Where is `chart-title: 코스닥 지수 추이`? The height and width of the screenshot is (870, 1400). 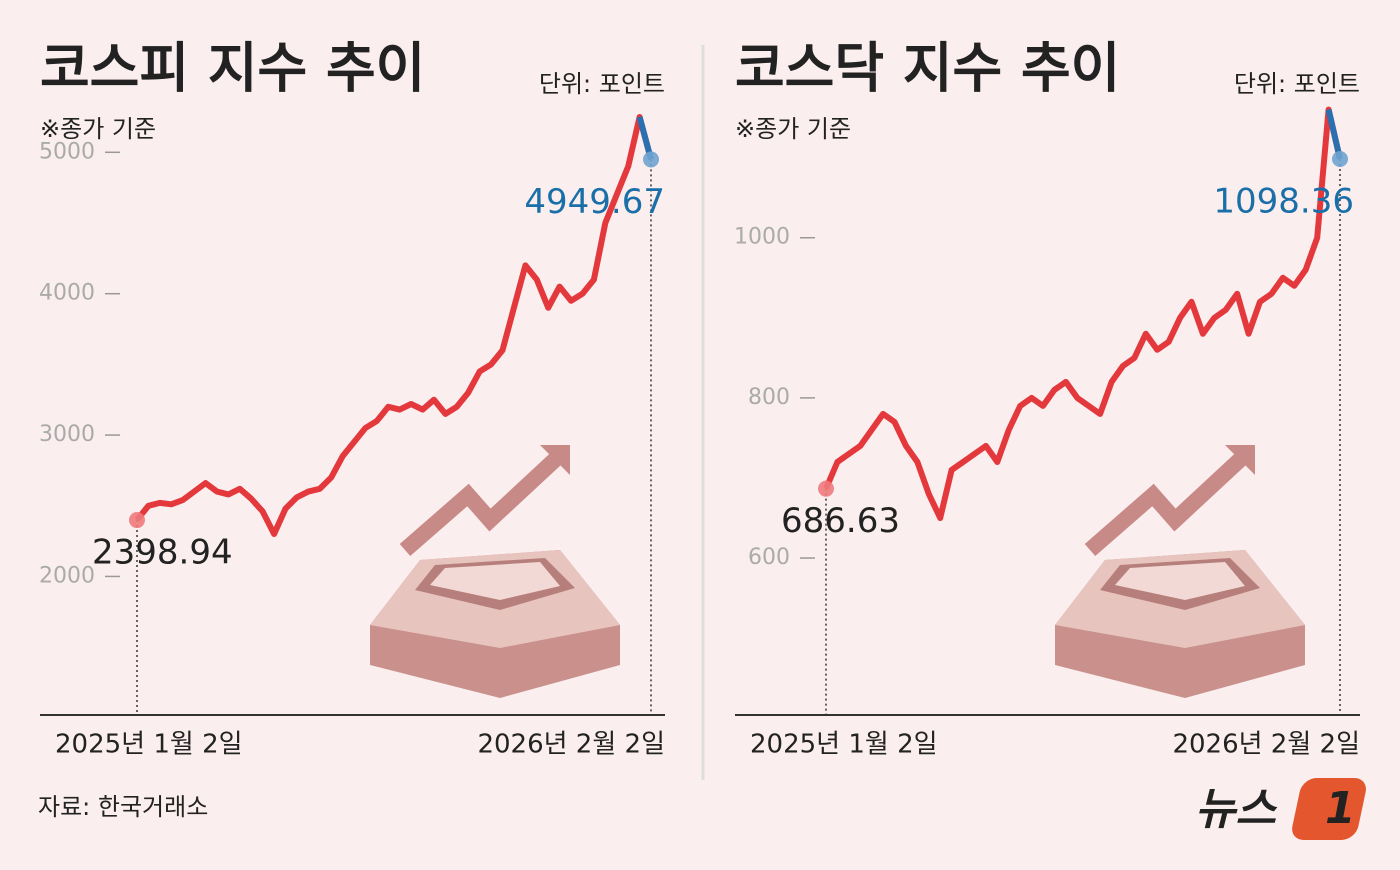
chart-title: 코스닥 지수 추이 is located at coordinates (927, 68).